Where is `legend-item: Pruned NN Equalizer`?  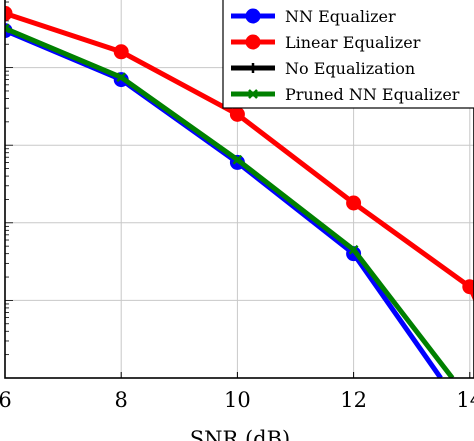
legend-item: Pruned NN Equalizer is located at coordinates (345, 94).